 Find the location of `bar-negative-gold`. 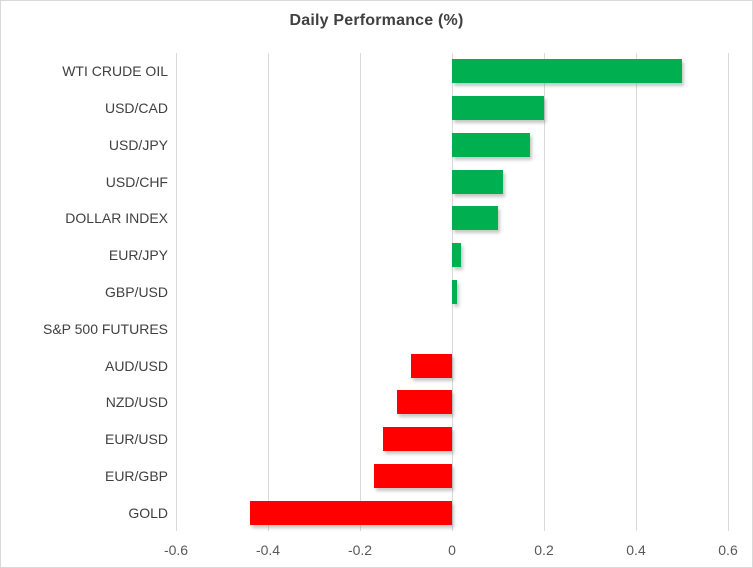

bar-negative-gold is located at coordinates (350, 512).